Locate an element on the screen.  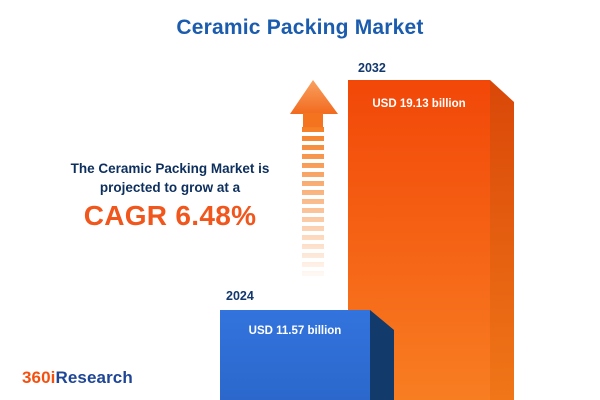
annotation-line-2: projected to grow at a is located at coordinates (170, 187).